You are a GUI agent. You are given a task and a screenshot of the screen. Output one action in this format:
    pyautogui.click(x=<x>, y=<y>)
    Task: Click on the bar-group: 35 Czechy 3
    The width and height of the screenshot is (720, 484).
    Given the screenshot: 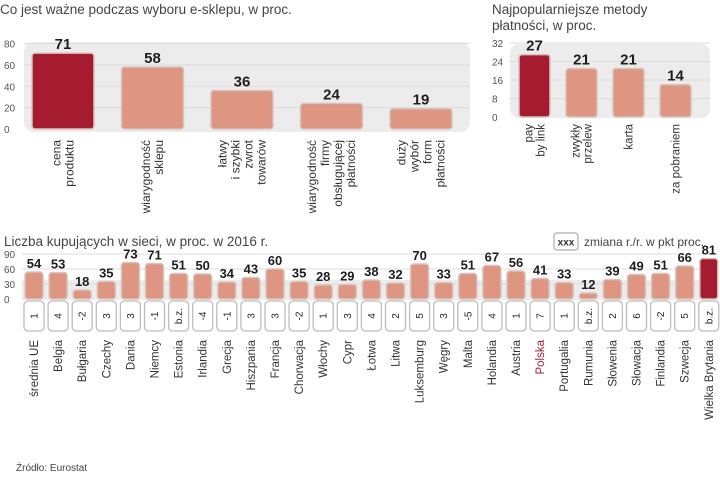 What is the action you would take?
    pyautogui.click(x=106, y=322)
    